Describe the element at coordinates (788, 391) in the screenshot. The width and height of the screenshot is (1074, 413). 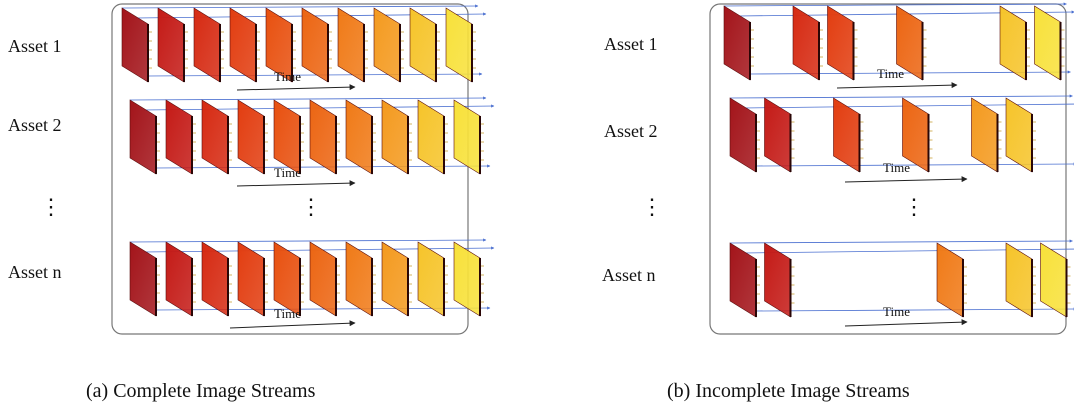
I see `caption-b: (b) Incomplete Image Streams` at that location.